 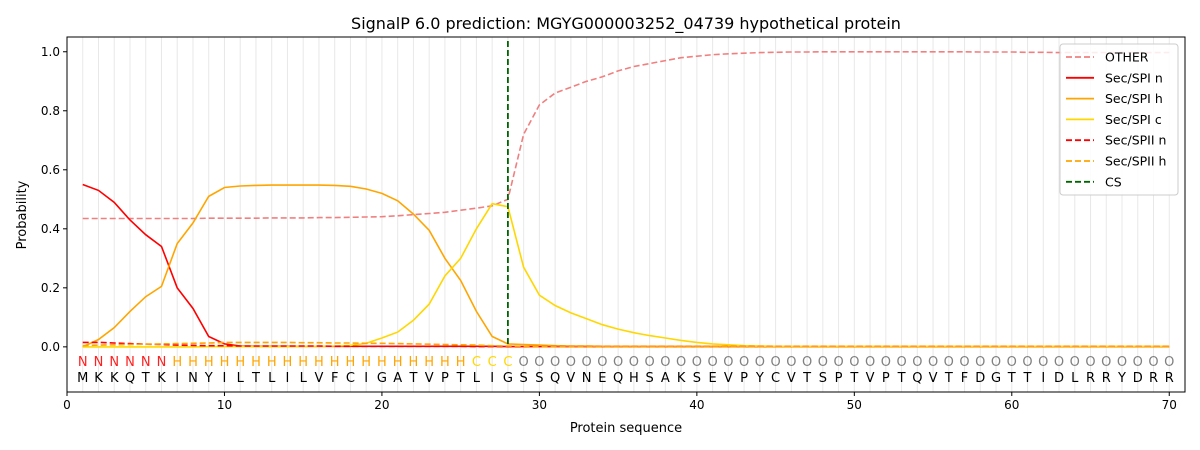 What do you see at coordinates (224, 405) in the screenshot?
I see `x-tick-label: 10` at bounding box center [224, 405].